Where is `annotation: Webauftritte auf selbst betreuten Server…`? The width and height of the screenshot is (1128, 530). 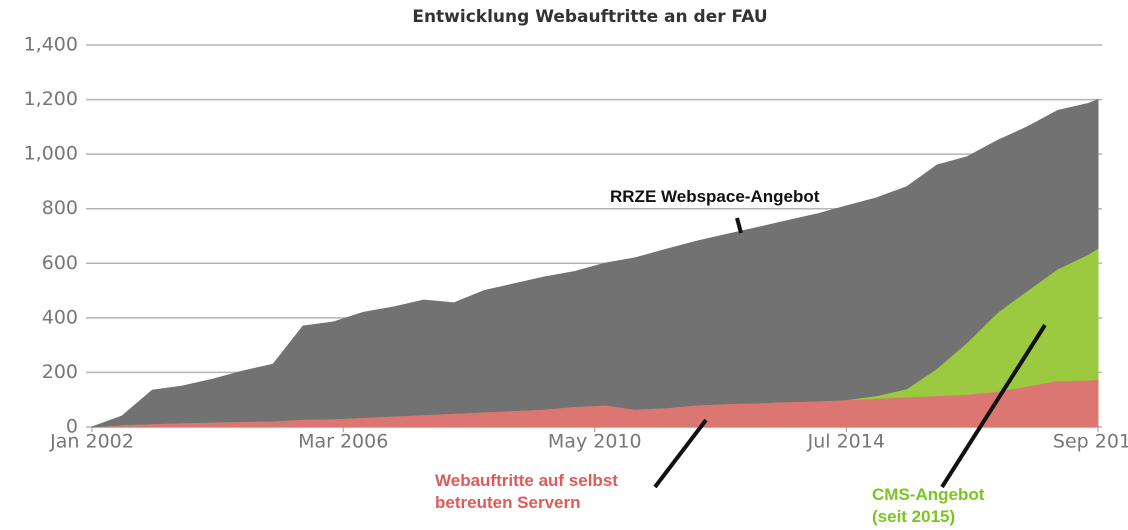
annotation: Webauftritte auf selbst betreuten Server… is located at coordinates (526, 491).